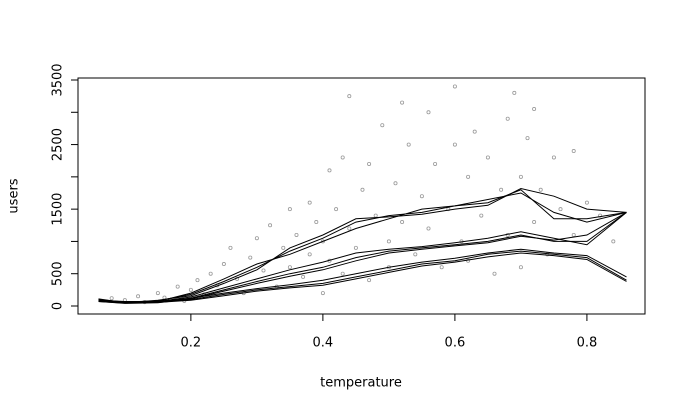 This screenshot has height=413, width=687. I want to click on x-tick-label: 0.2, so click(191, 343).